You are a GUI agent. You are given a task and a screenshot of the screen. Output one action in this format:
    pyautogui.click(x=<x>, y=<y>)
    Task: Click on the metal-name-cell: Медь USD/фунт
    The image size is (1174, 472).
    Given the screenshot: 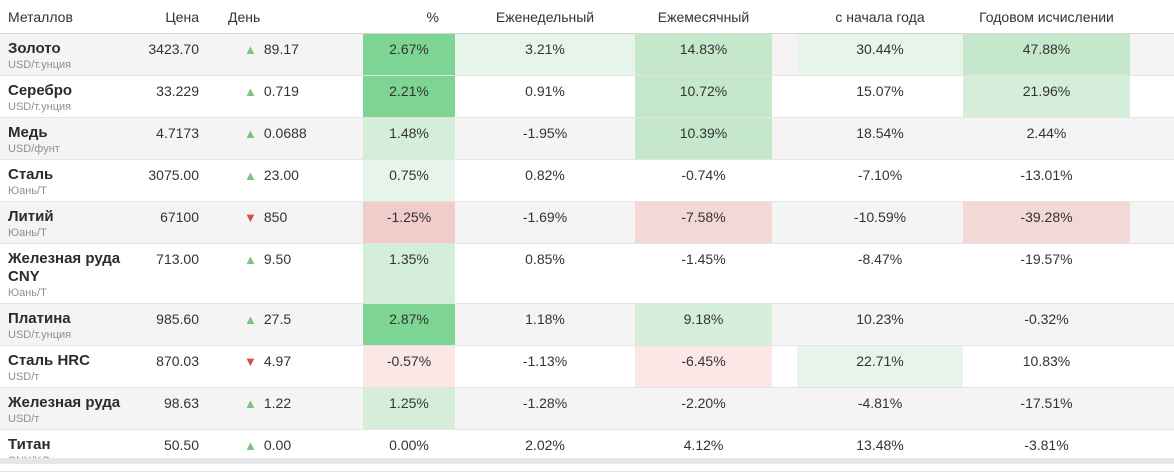 What is the action you would take?
    pyautogui.click(x=72, y=139)
    